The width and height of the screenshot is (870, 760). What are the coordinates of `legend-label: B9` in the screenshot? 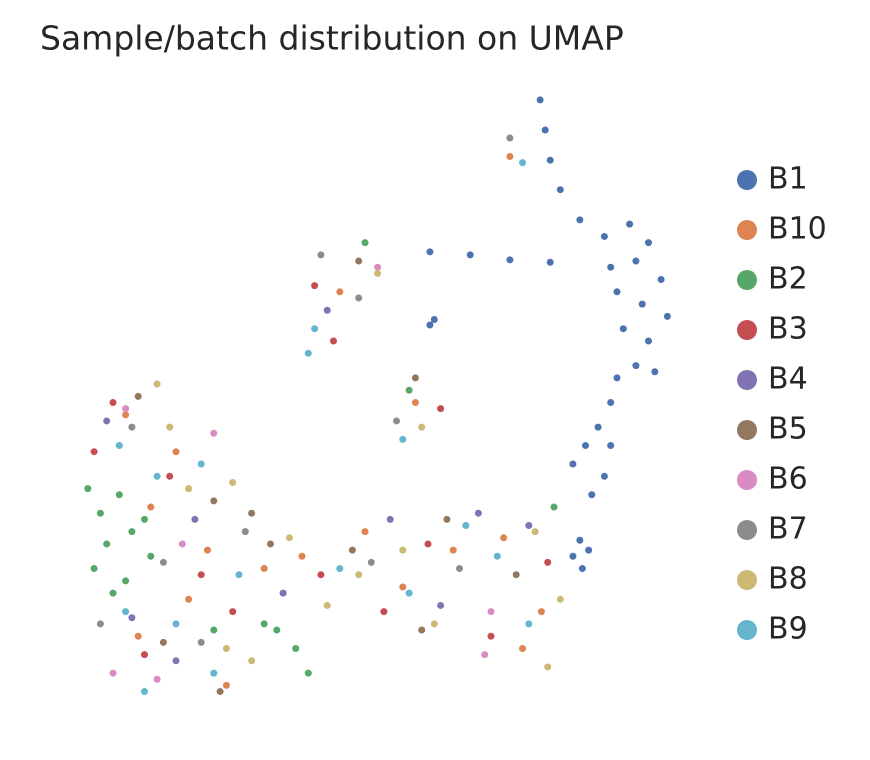 It's located at (788, 629).